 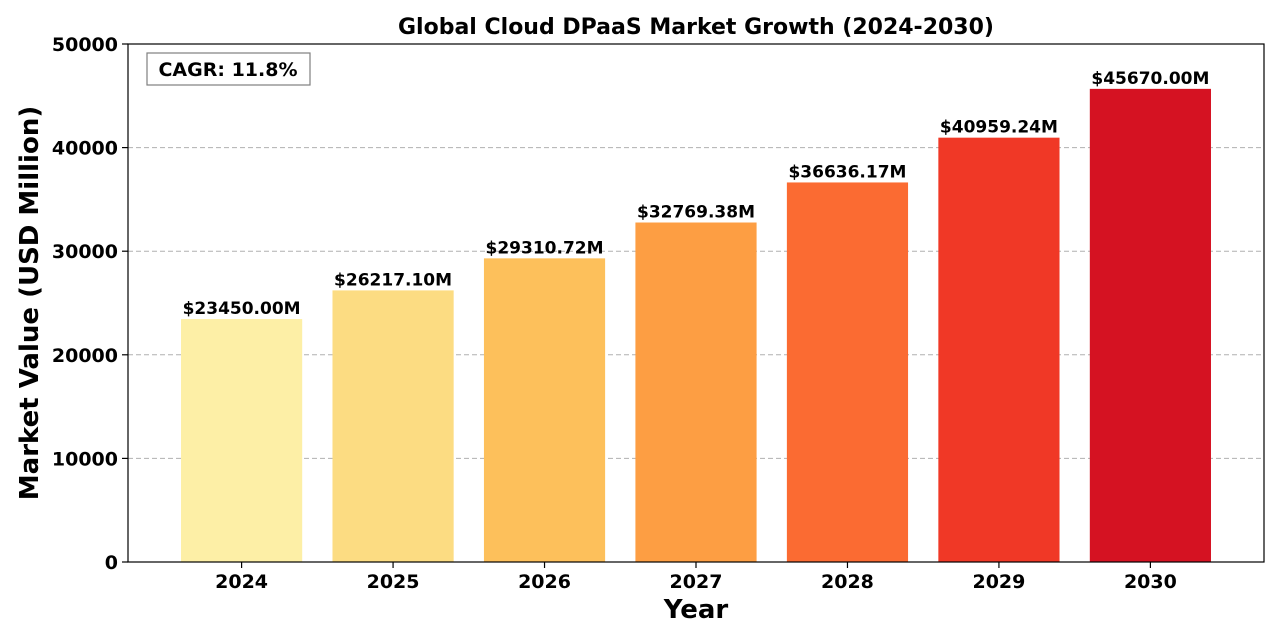 What do you see at coordinates (393, 426) in the screenshot?
I see `bar-2025` at bounding box center [393, 426].